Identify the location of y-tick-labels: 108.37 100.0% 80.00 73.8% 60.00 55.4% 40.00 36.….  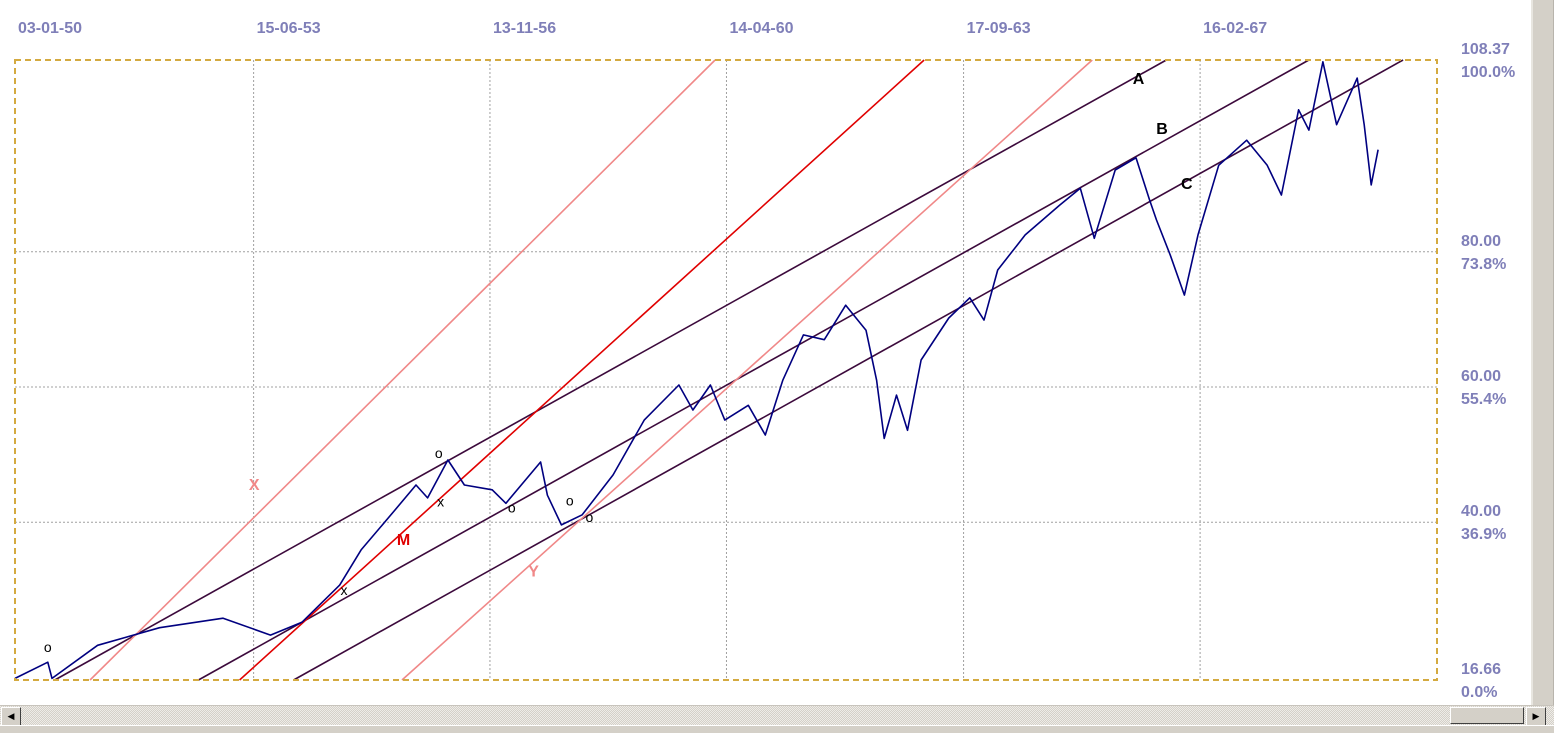
(1488, 371).